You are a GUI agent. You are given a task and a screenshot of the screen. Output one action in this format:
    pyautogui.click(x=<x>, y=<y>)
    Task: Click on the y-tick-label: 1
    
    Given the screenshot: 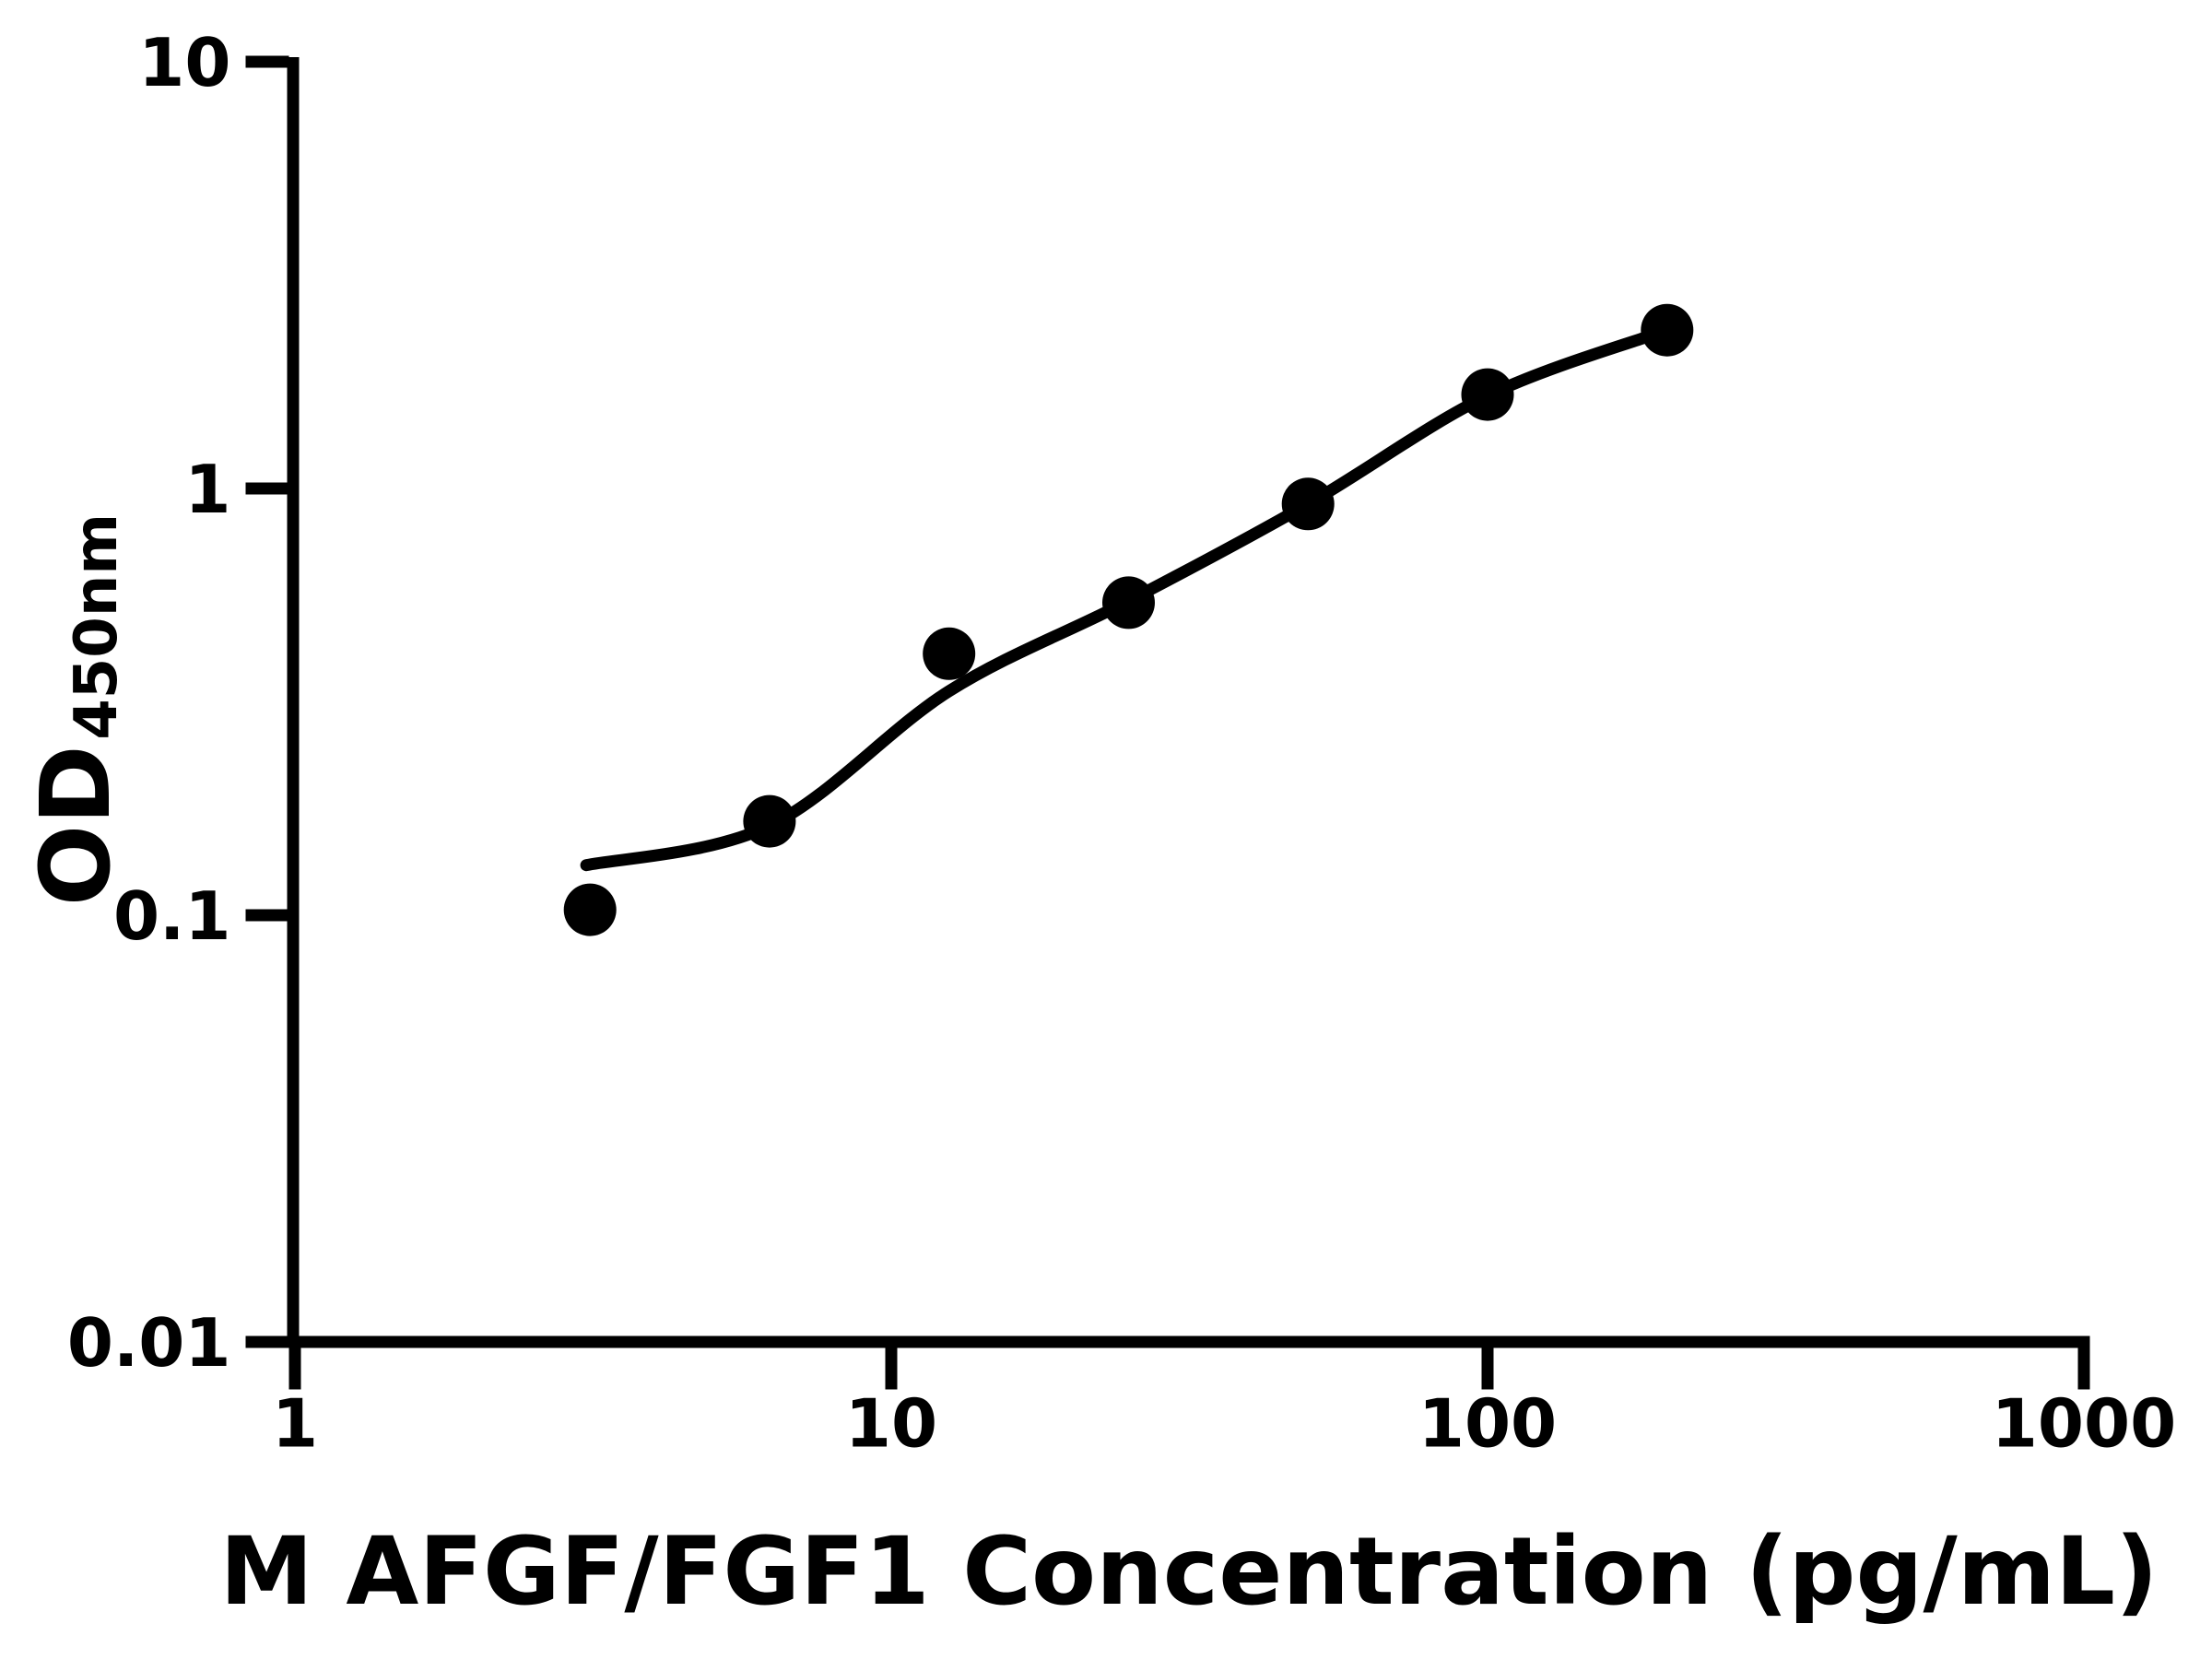 What is the action you would take?
    pyautogui.click(x=207, y=489)
    